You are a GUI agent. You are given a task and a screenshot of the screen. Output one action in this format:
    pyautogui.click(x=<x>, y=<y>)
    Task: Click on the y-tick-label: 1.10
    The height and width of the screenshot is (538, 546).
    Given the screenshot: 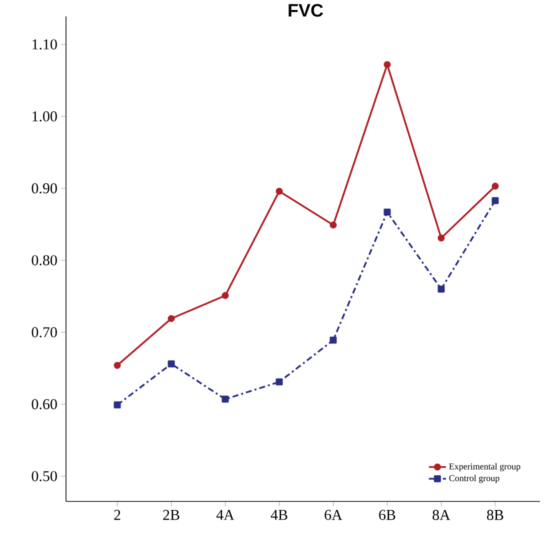 What is the action you would take?
    pyautogui.click(x=44, y=44)
    